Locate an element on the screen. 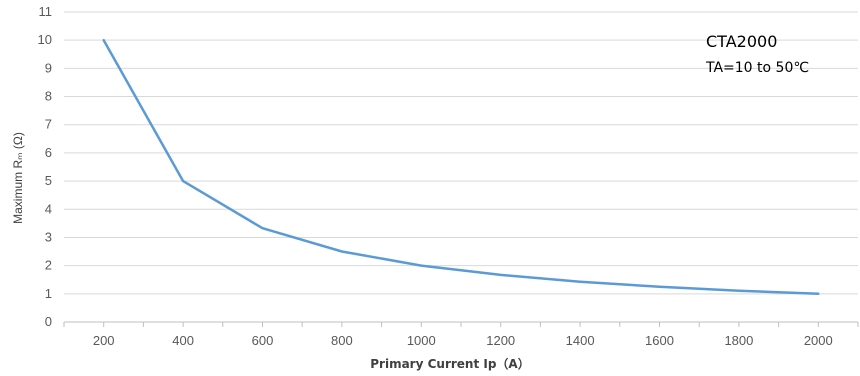 This screenshot has width=860, height=376. x-tick-labels: 200 400 600 800 1000 1200 1400 1600 1800 2000 is located at coordinates (463, 340).